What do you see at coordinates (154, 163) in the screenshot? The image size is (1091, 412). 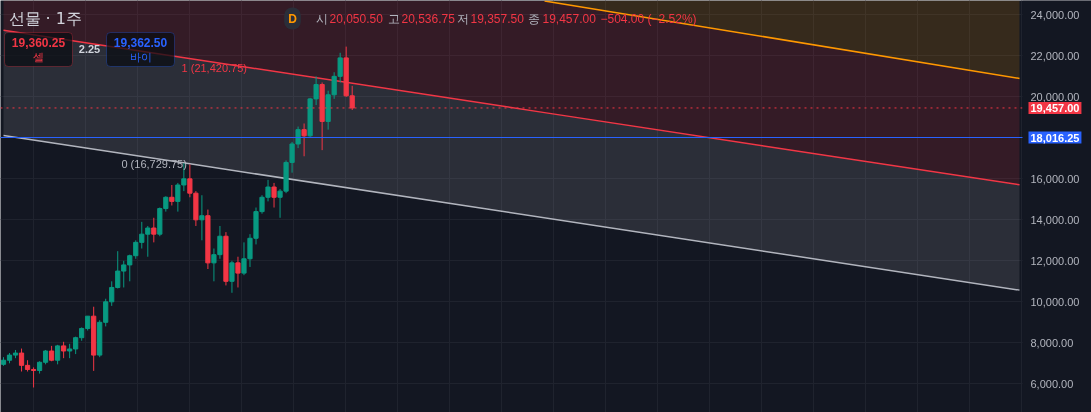 I see `series-label: 0 (16,729.75)` at bounding box center [154, 163].